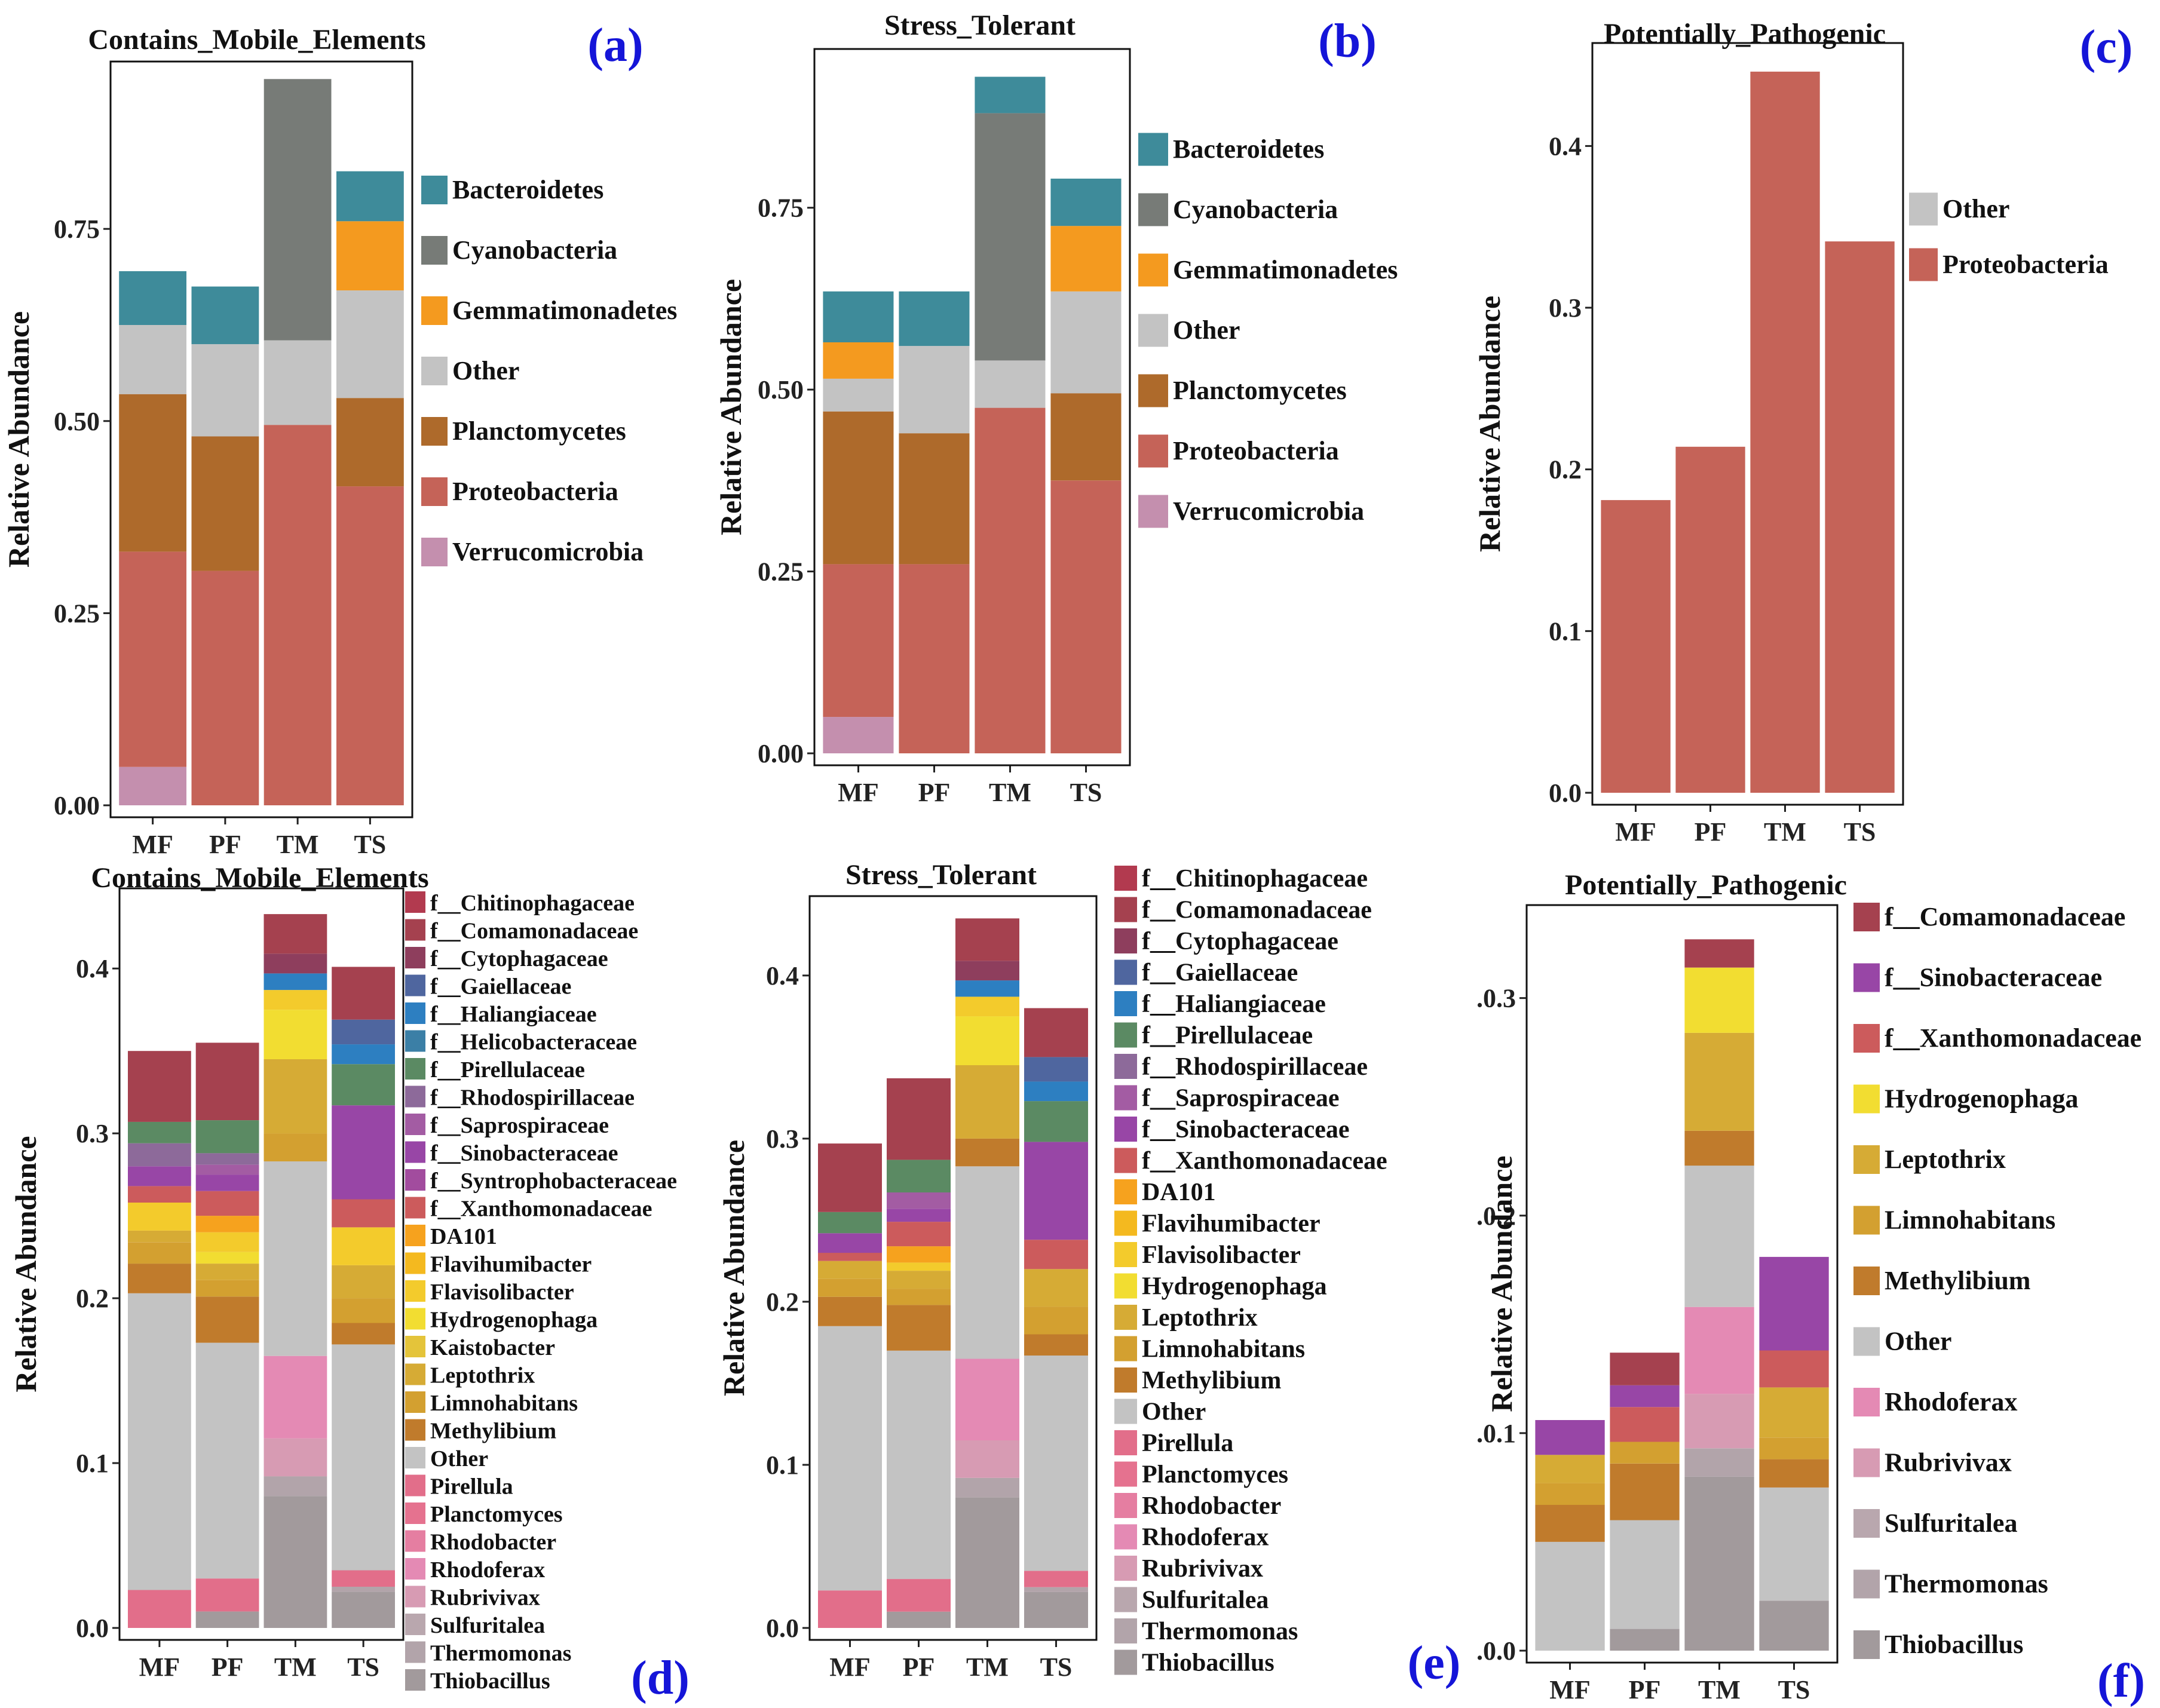  What do you see at coordinates (415, 1680) in the screenshot?
I see `legend-swatch-thiobacillus` at bounding box center [415, 1680].